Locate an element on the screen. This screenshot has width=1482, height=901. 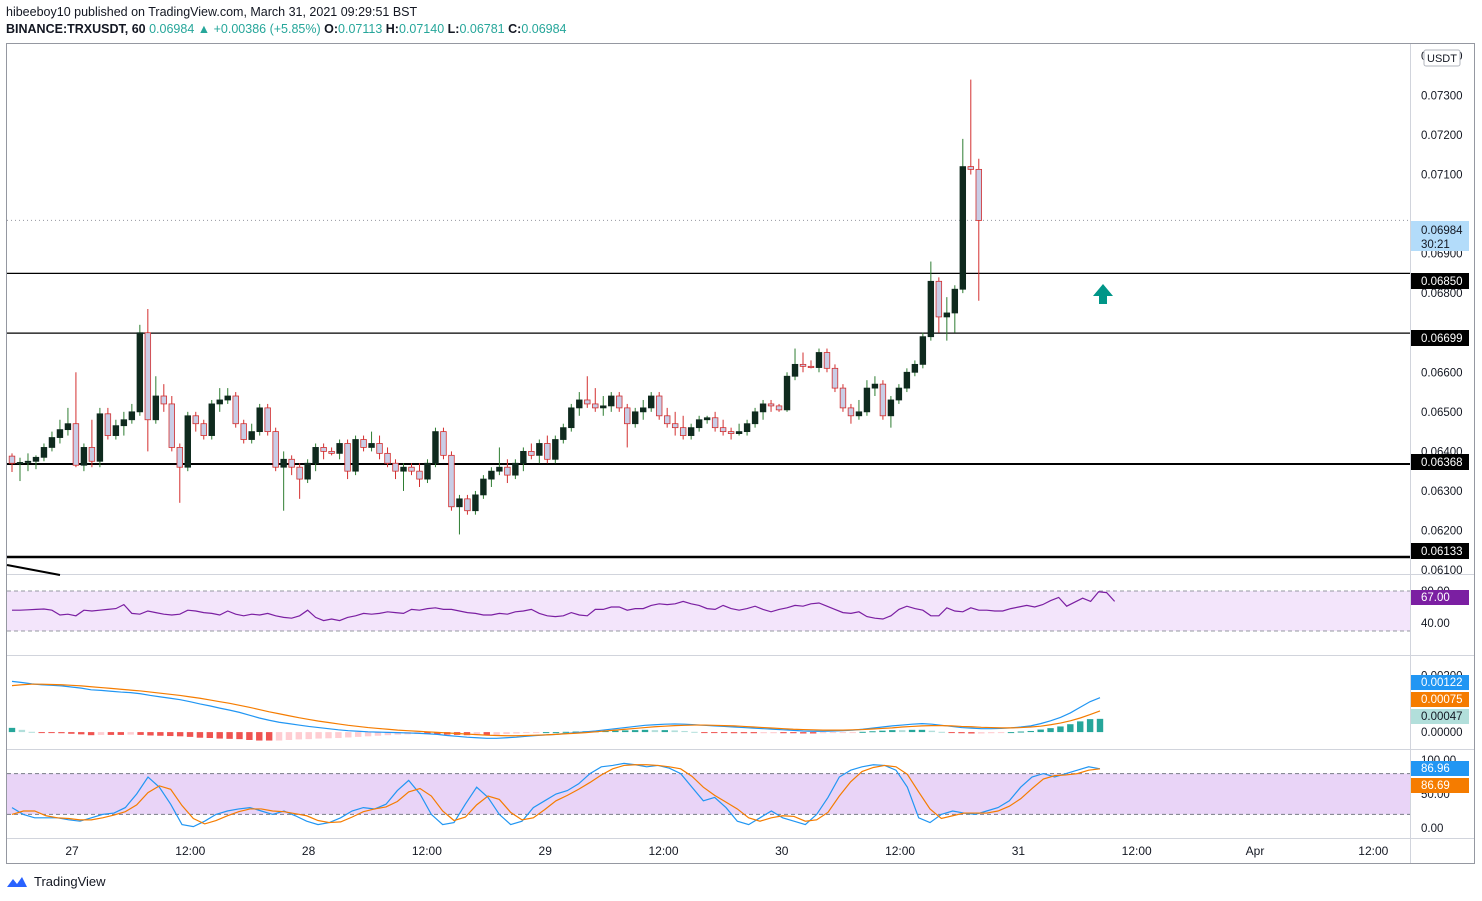
tradingview-brand: TradingView is located at coordinates (70, 881).